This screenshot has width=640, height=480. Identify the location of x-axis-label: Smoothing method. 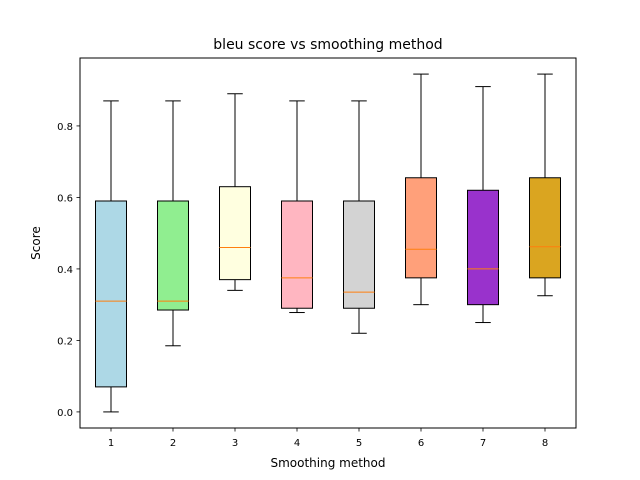
(327, 463).